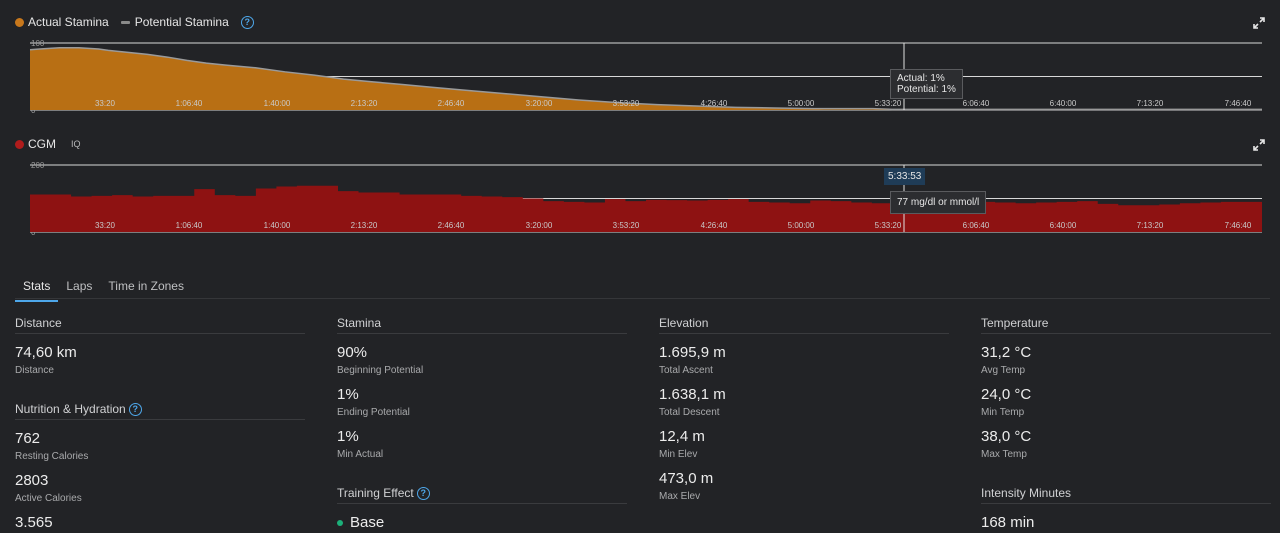 This screenshot has width=1280, height=533. Describe the element at coordinates (1003, 370) in the screenshot. I see `stat-label: Avg Temp` at that location.